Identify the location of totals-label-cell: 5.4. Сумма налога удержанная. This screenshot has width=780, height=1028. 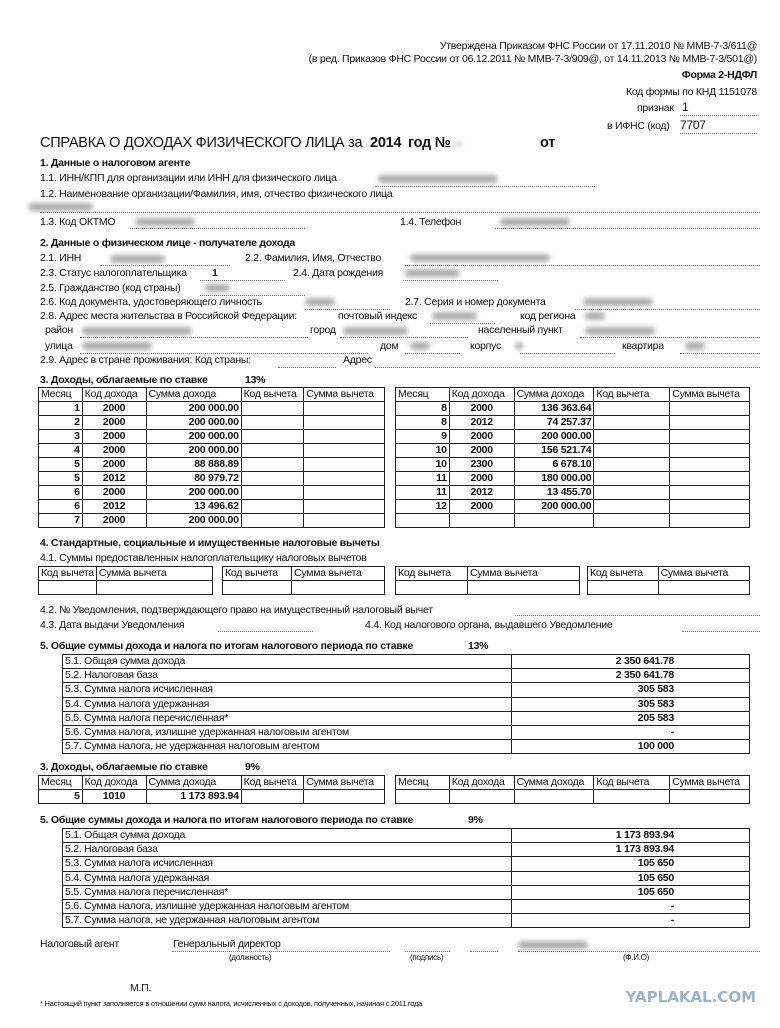
(287, 878).